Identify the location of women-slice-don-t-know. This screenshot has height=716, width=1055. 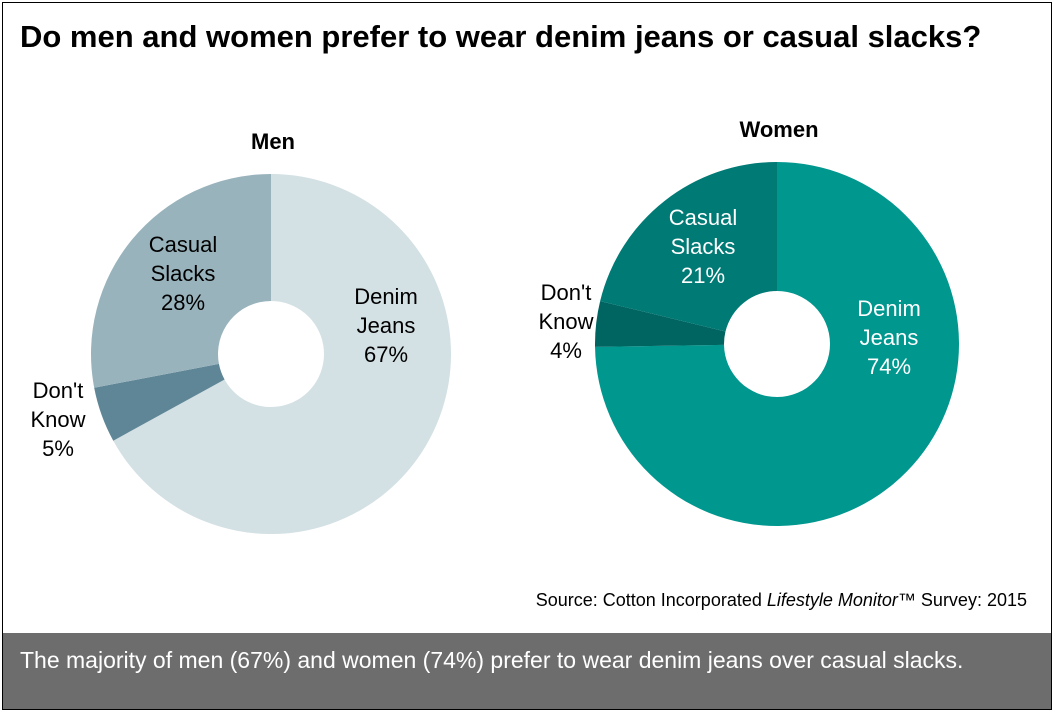
(660, 324).